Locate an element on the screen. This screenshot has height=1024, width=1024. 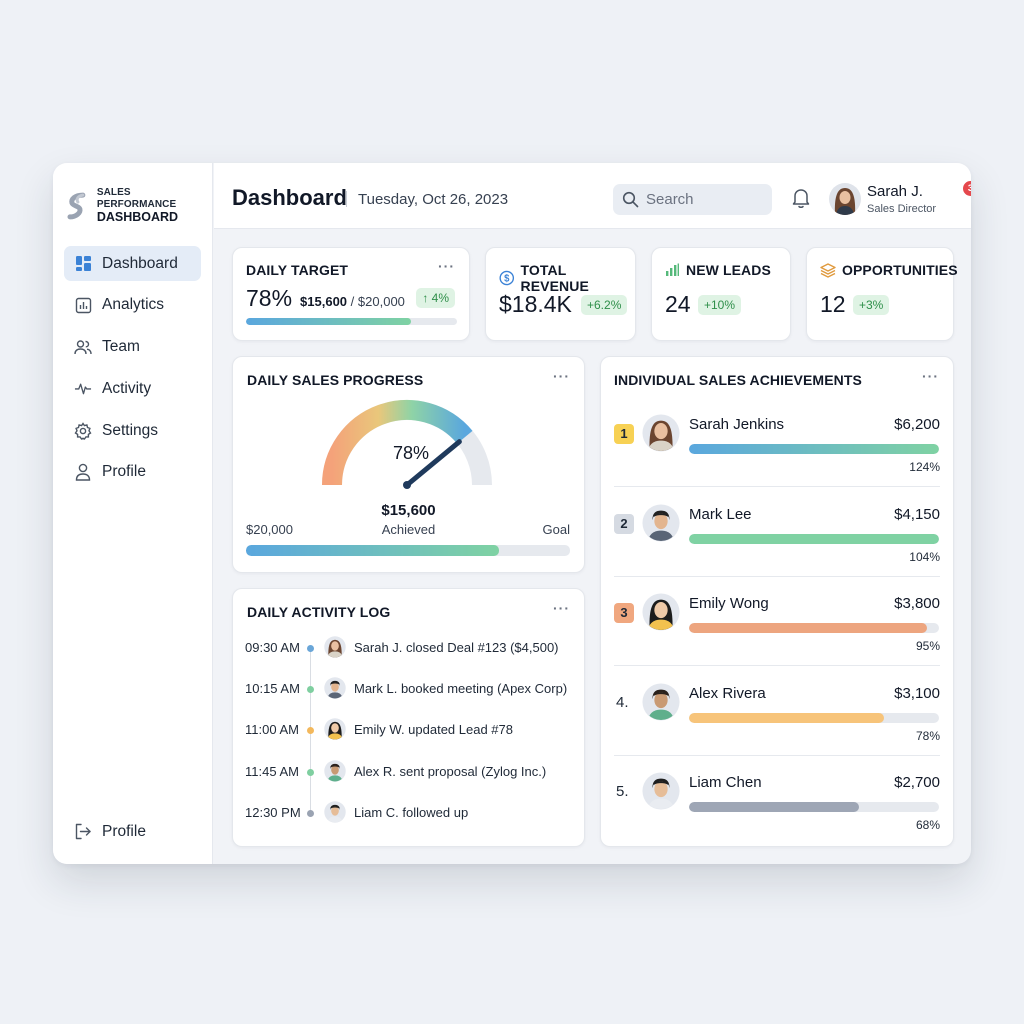
notifications-button is located at coordinates (802, 199).